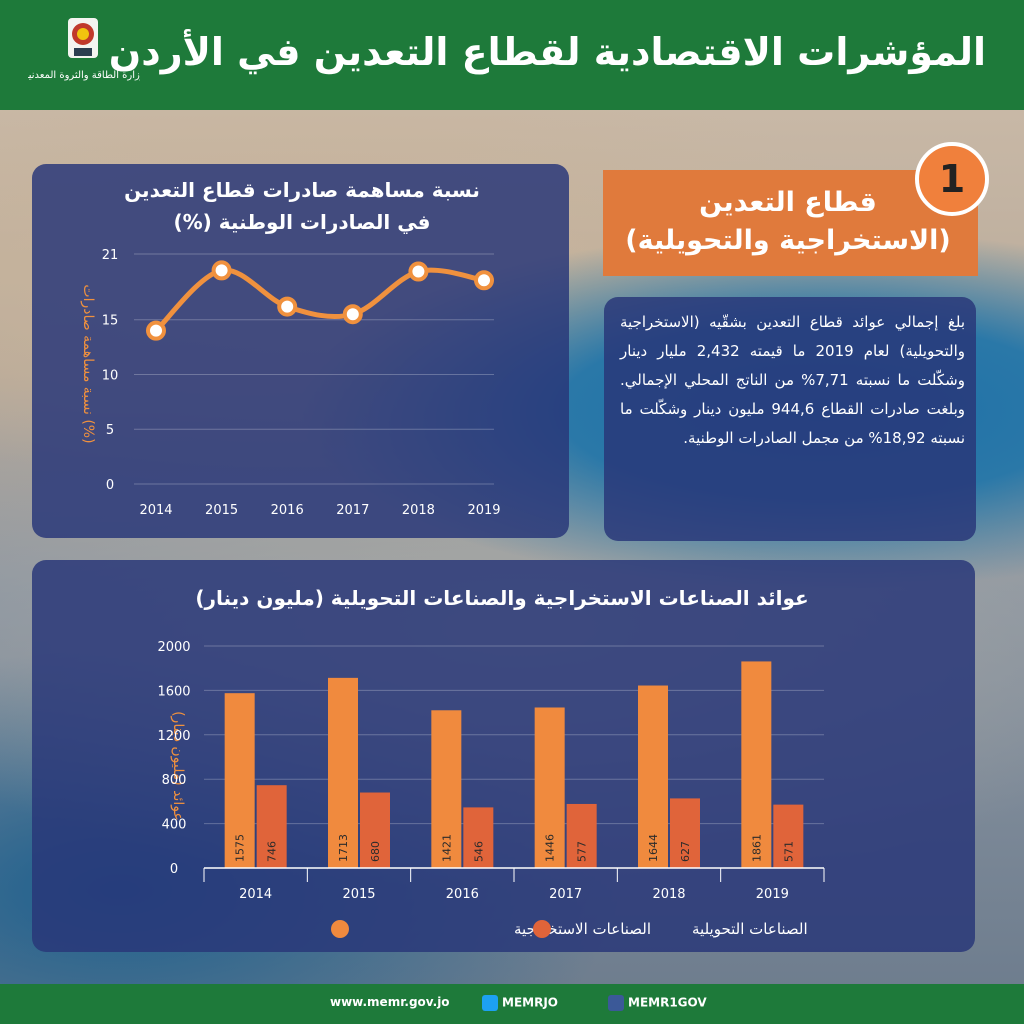 The image size is (1024, 1024). I want to click on ministry-name: وزارة الطاقة والثروة المعدنية, so click(84, 75).